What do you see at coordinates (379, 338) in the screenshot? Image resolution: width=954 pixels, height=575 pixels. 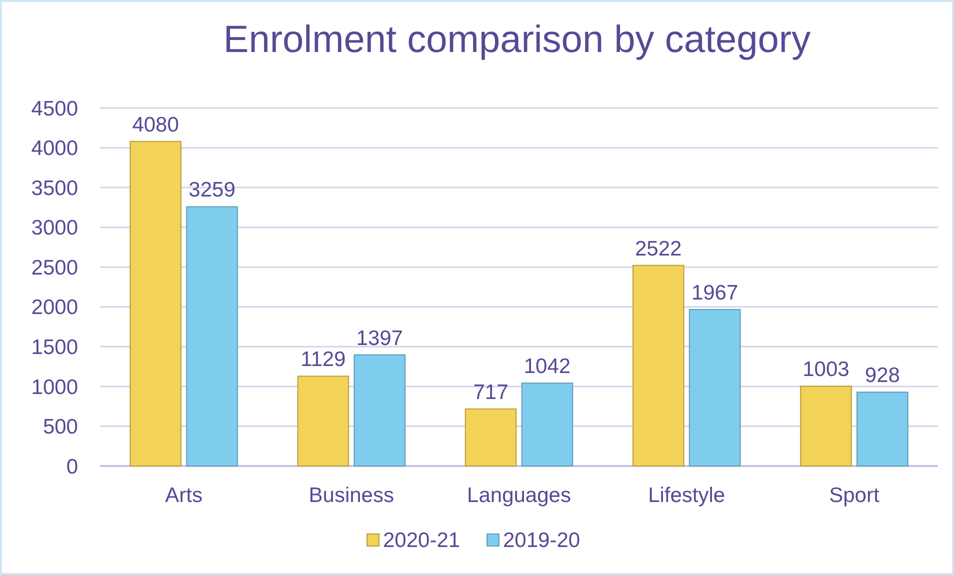 I see `data-label: 1397` at bounding box center [379, 338].